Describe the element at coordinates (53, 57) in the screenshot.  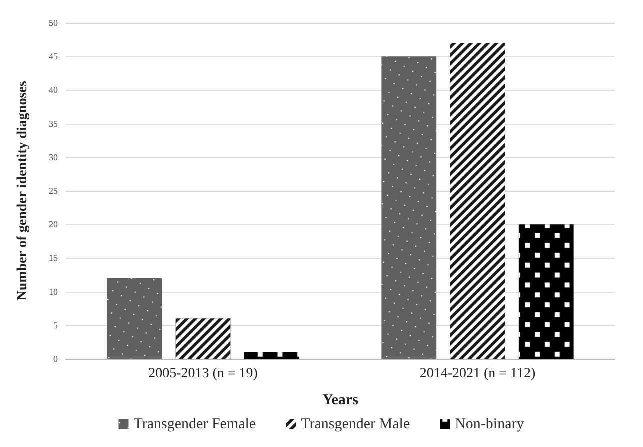
I see `y-tick-label: 45` at that location.